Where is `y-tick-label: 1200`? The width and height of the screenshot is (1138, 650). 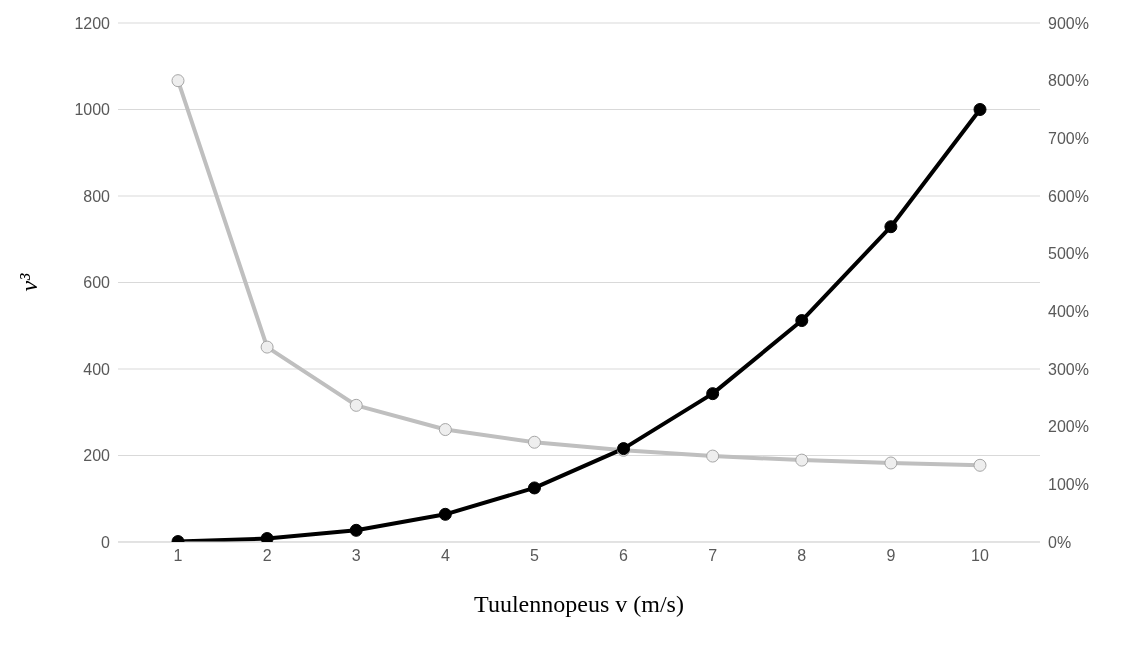 y-tick-label: 1200 is located at coordinates (92, 23).